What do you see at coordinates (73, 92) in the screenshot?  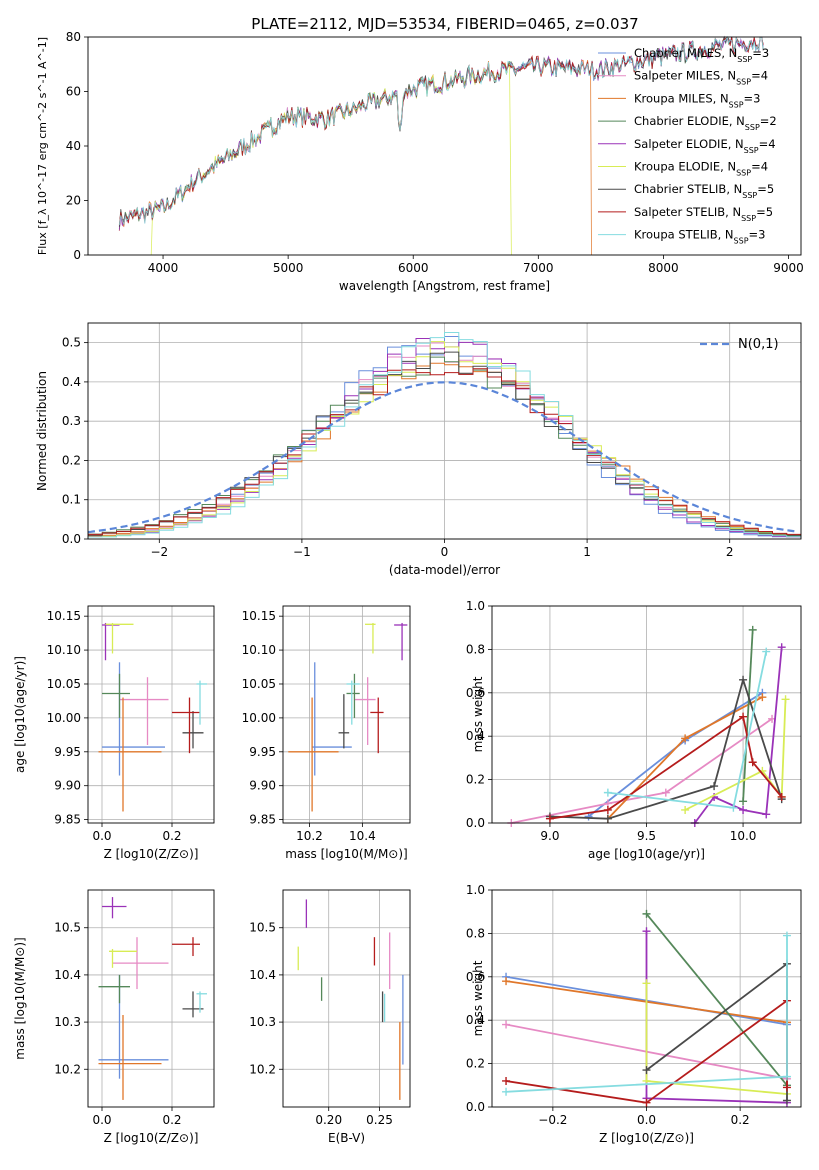 I see `y-tick-label: 60` at bounding box center [73, 92].